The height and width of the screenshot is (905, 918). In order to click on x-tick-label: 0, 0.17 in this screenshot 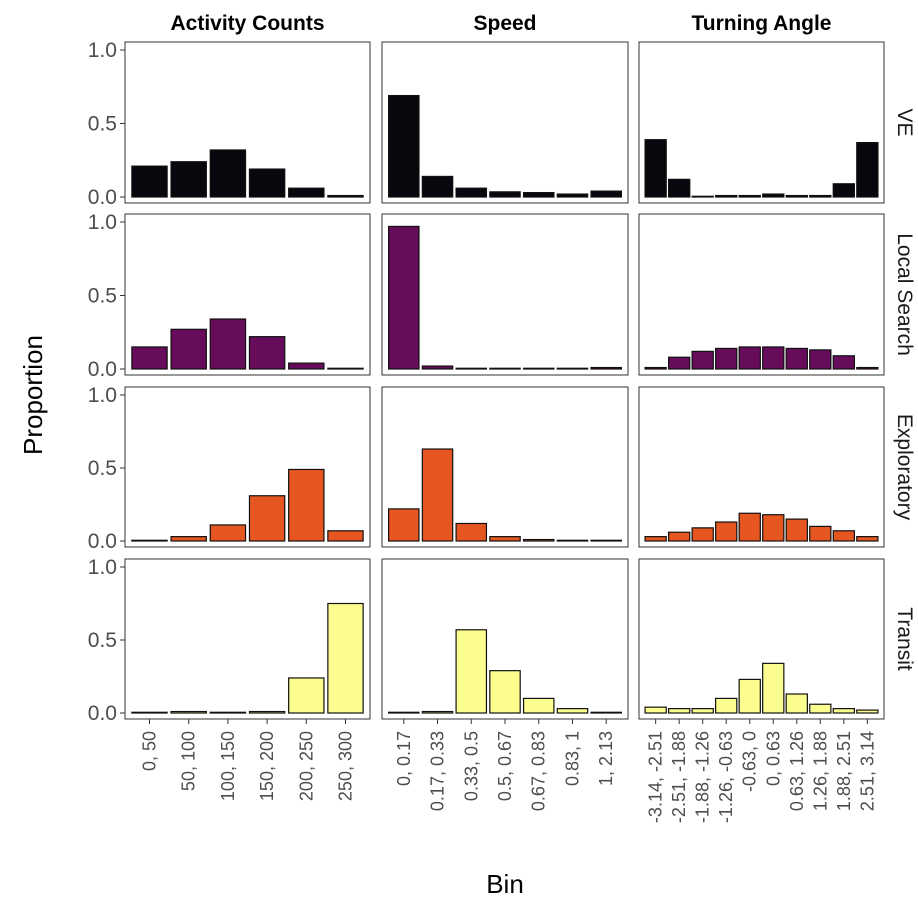, I will do `click(404, 758)`.